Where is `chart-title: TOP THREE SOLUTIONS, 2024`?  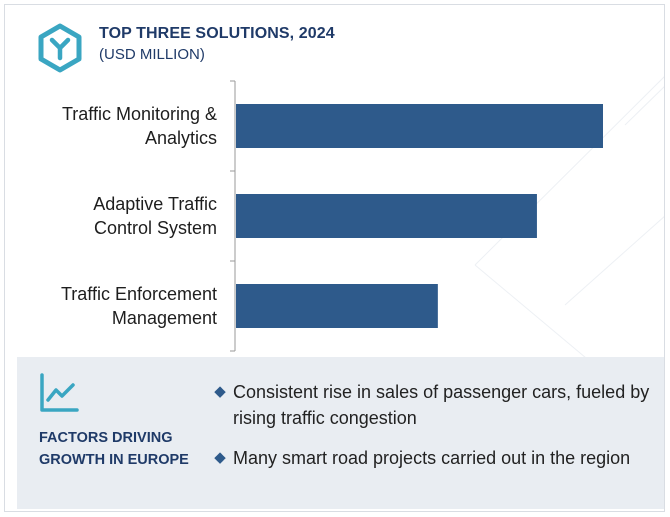 chart-title: TOP THREE SOLUTIONS, 2024 is located at coordinates (217, 33).